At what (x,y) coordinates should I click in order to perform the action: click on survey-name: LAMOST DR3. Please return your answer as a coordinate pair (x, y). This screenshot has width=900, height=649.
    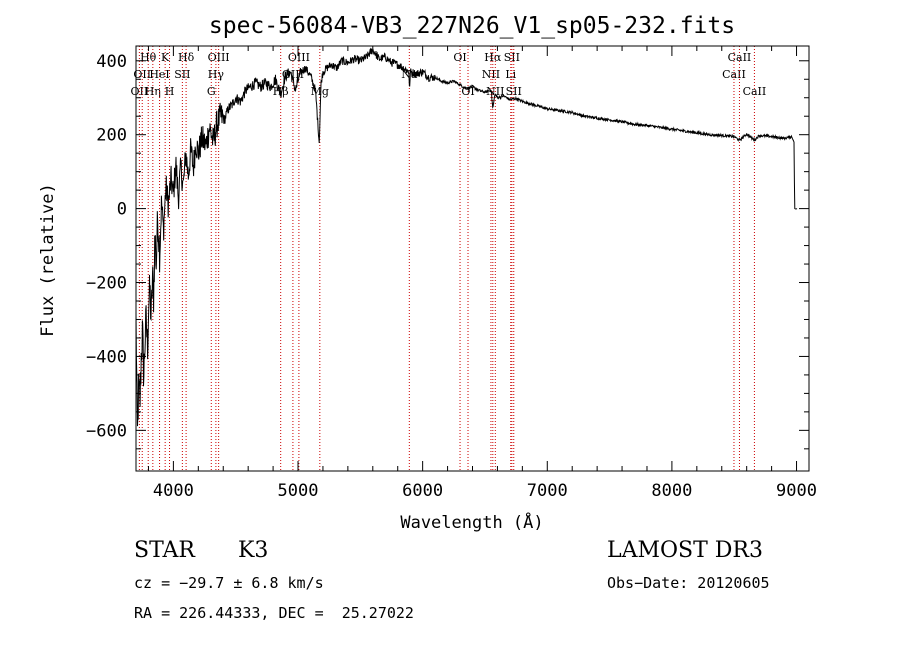
    Looking at the image, I should click on (685, 550).